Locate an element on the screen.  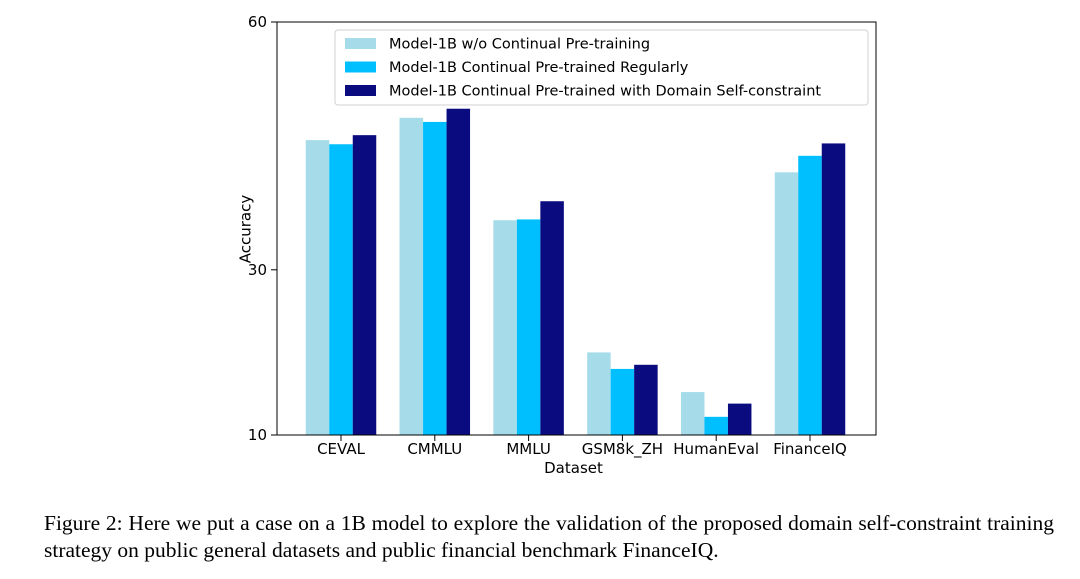
x-tick-label: HumanEval is located at coordinates (716, 449).